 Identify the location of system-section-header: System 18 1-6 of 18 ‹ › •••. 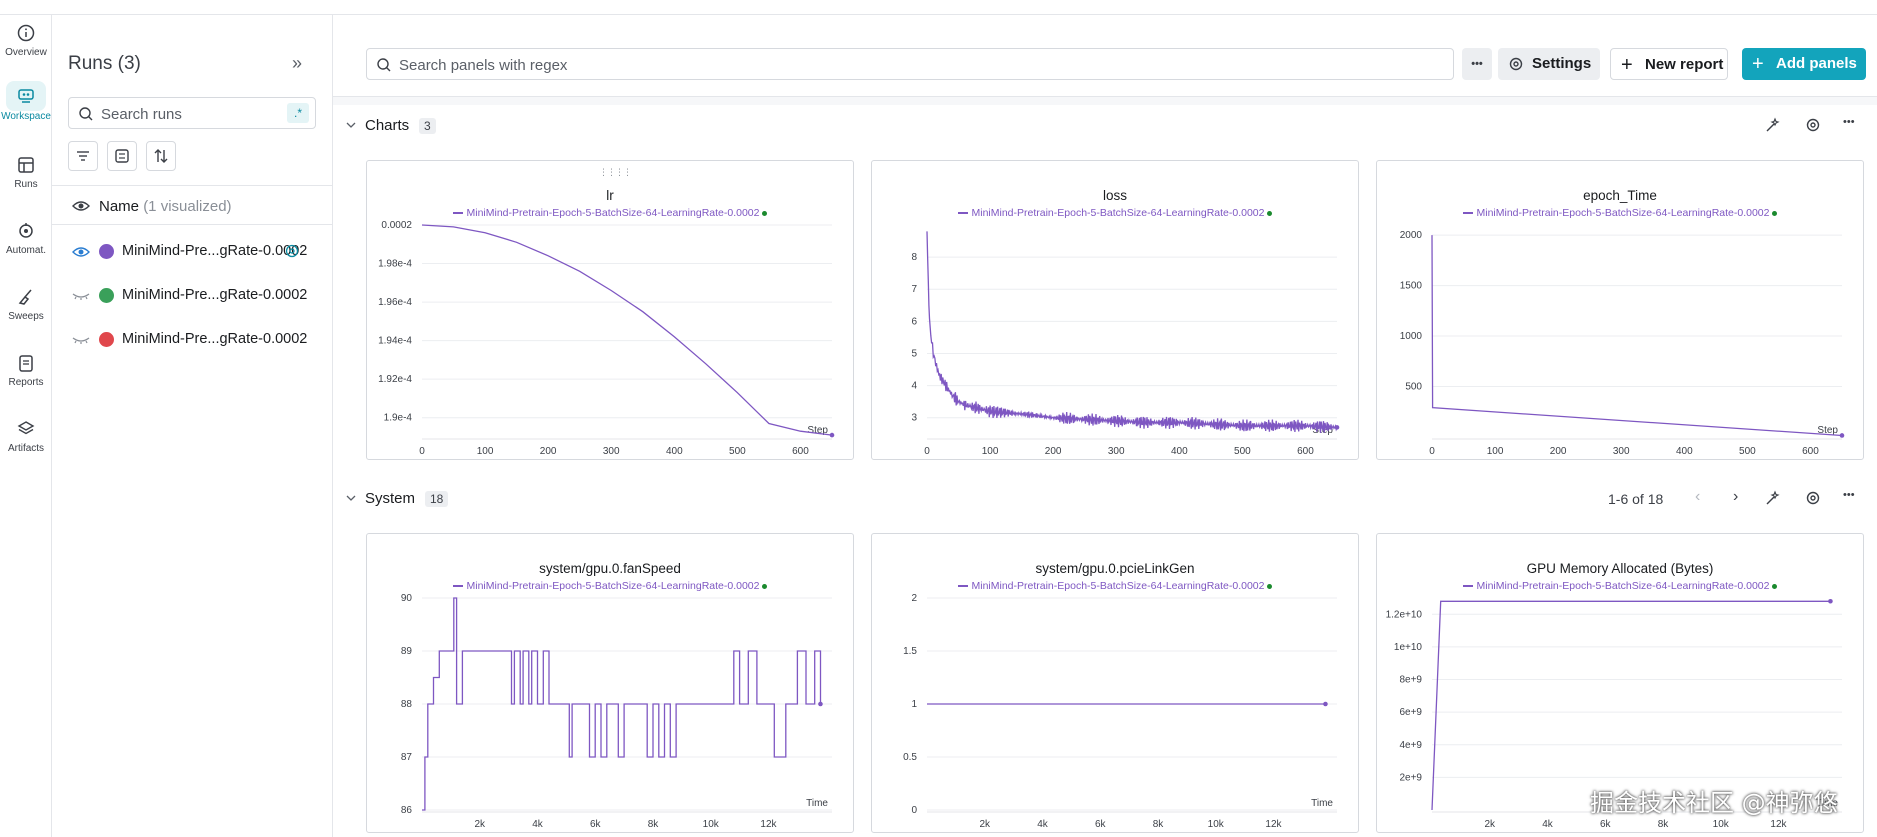
(1105, 498).